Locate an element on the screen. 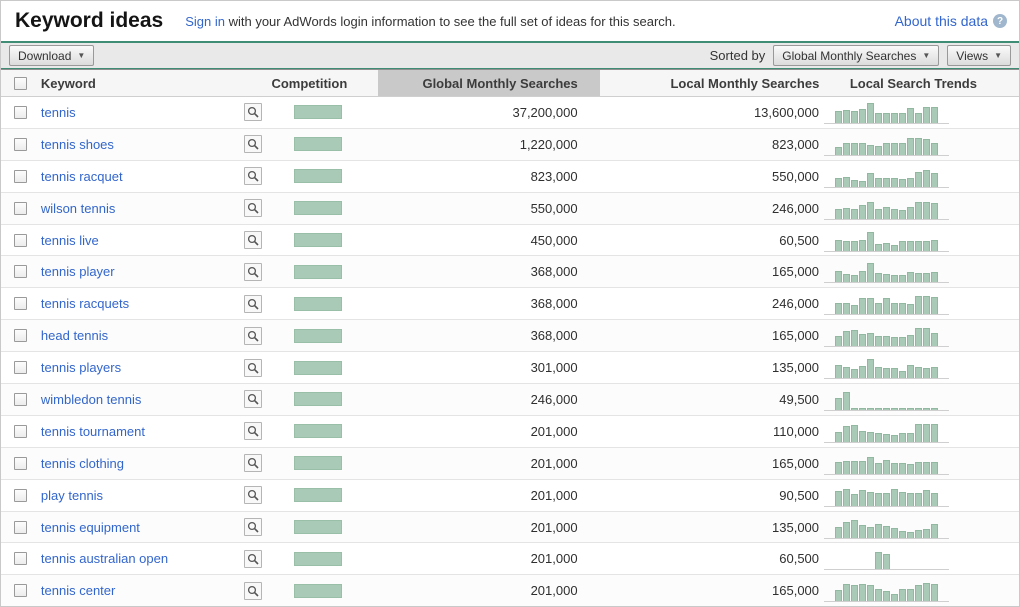  keyword-link: tennis players is located at coordinates (81, 368).